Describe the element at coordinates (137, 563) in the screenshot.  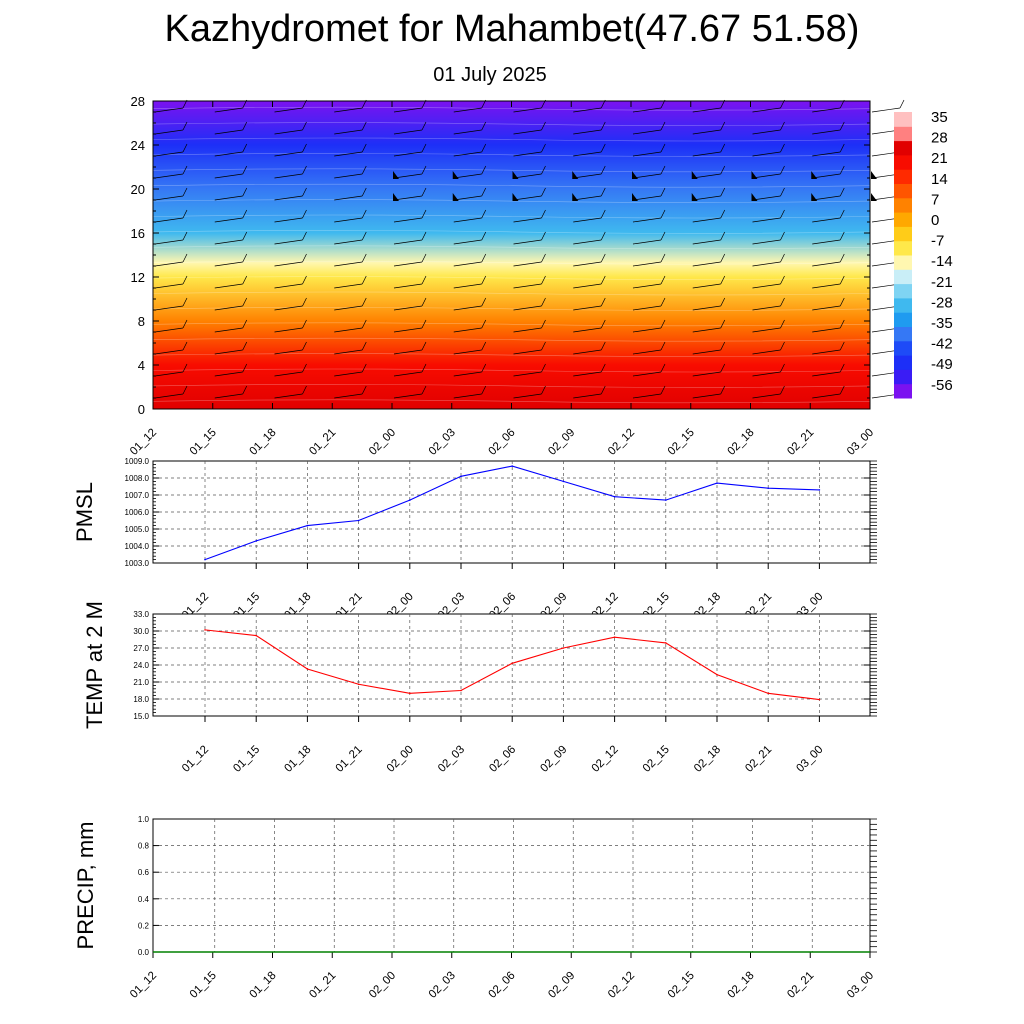
I see `pmsl-y-tick-label: 1003.0` at that location.